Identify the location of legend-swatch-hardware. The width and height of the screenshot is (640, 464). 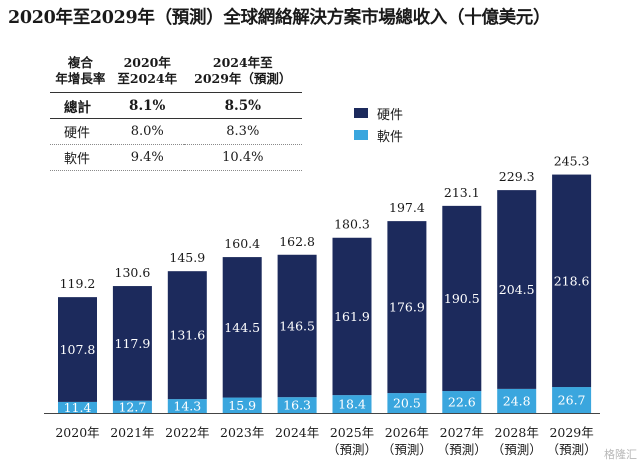
(361, 113).